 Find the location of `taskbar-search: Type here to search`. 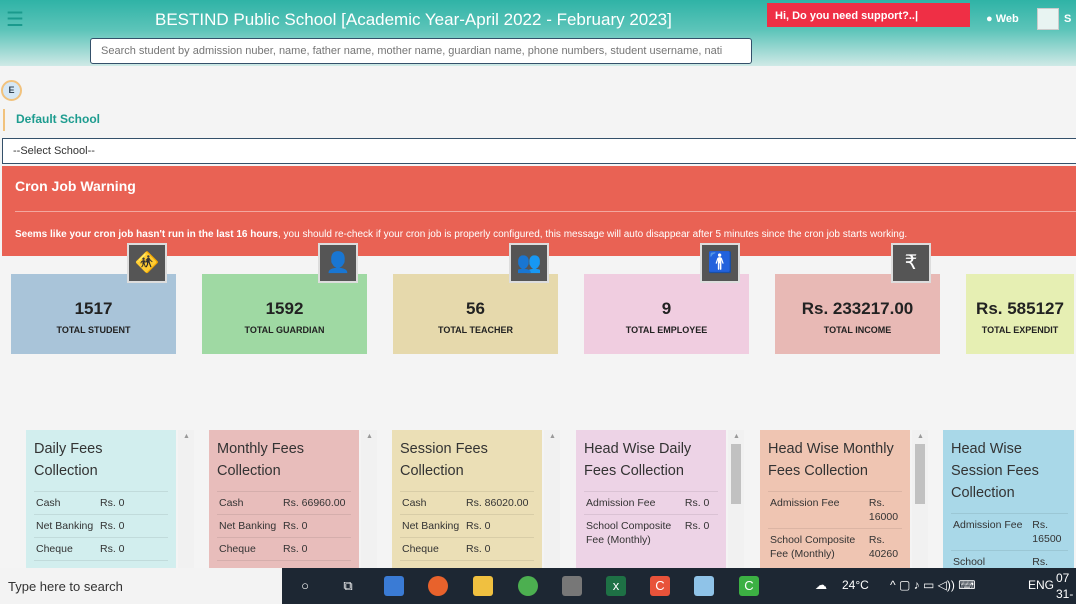

taskbar-search: Type here to search is located at coordinates (141, 586).